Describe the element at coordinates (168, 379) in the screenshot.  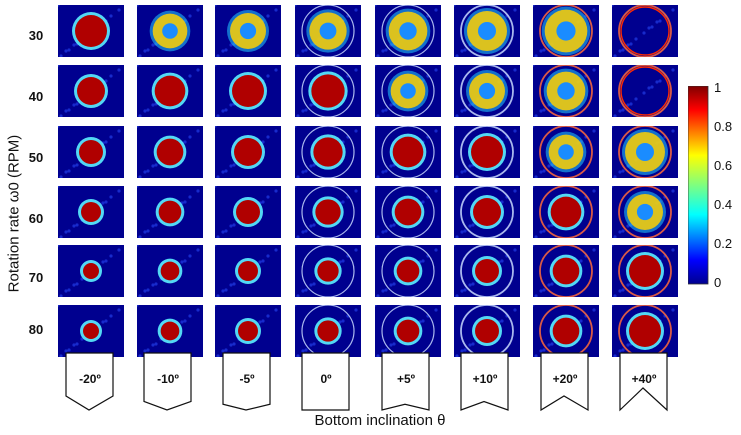
I see `inclination-label: -10º` at that location.